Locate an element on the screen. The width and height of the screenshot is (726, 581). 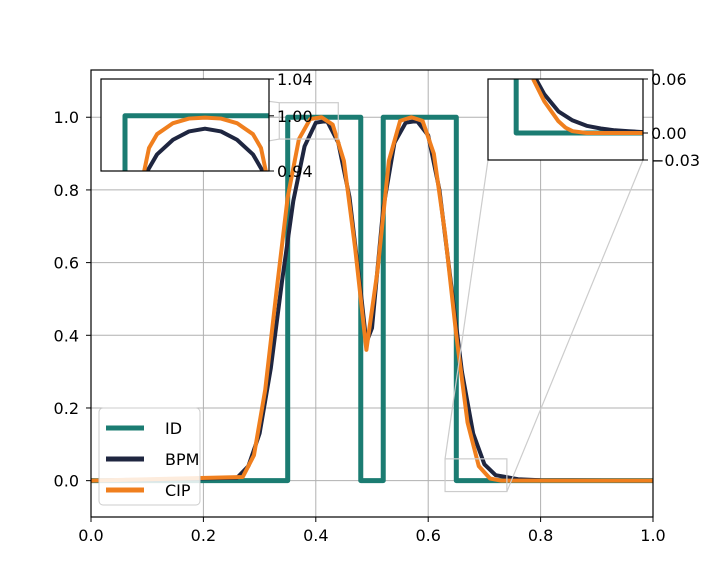
inset-y-tick-label: 0.06 is located at coordinates (669, 79).